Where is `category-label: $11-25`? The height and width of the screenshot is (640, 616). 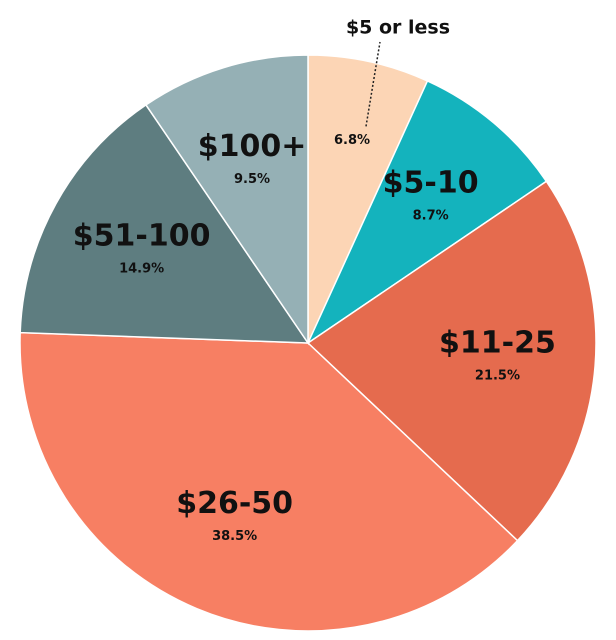 category-label: $11-25 is located at coordinates (497, 343).